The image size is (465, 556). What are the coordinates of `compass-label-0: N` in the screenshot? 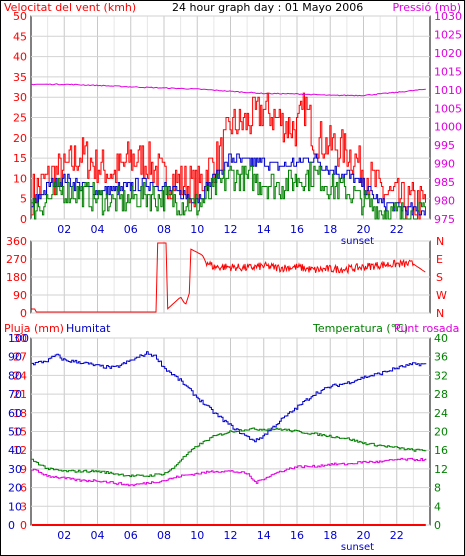 It's located at (440, 241).